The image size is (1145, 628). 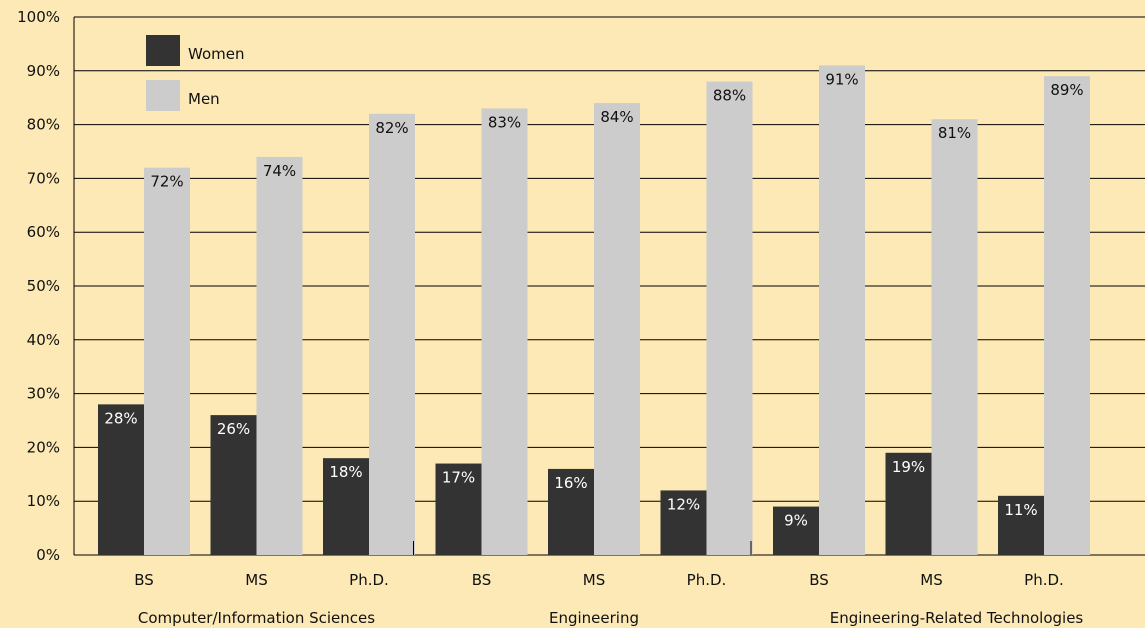 I want to click on y-tick-label: 10%, so click(x=43, y=501).